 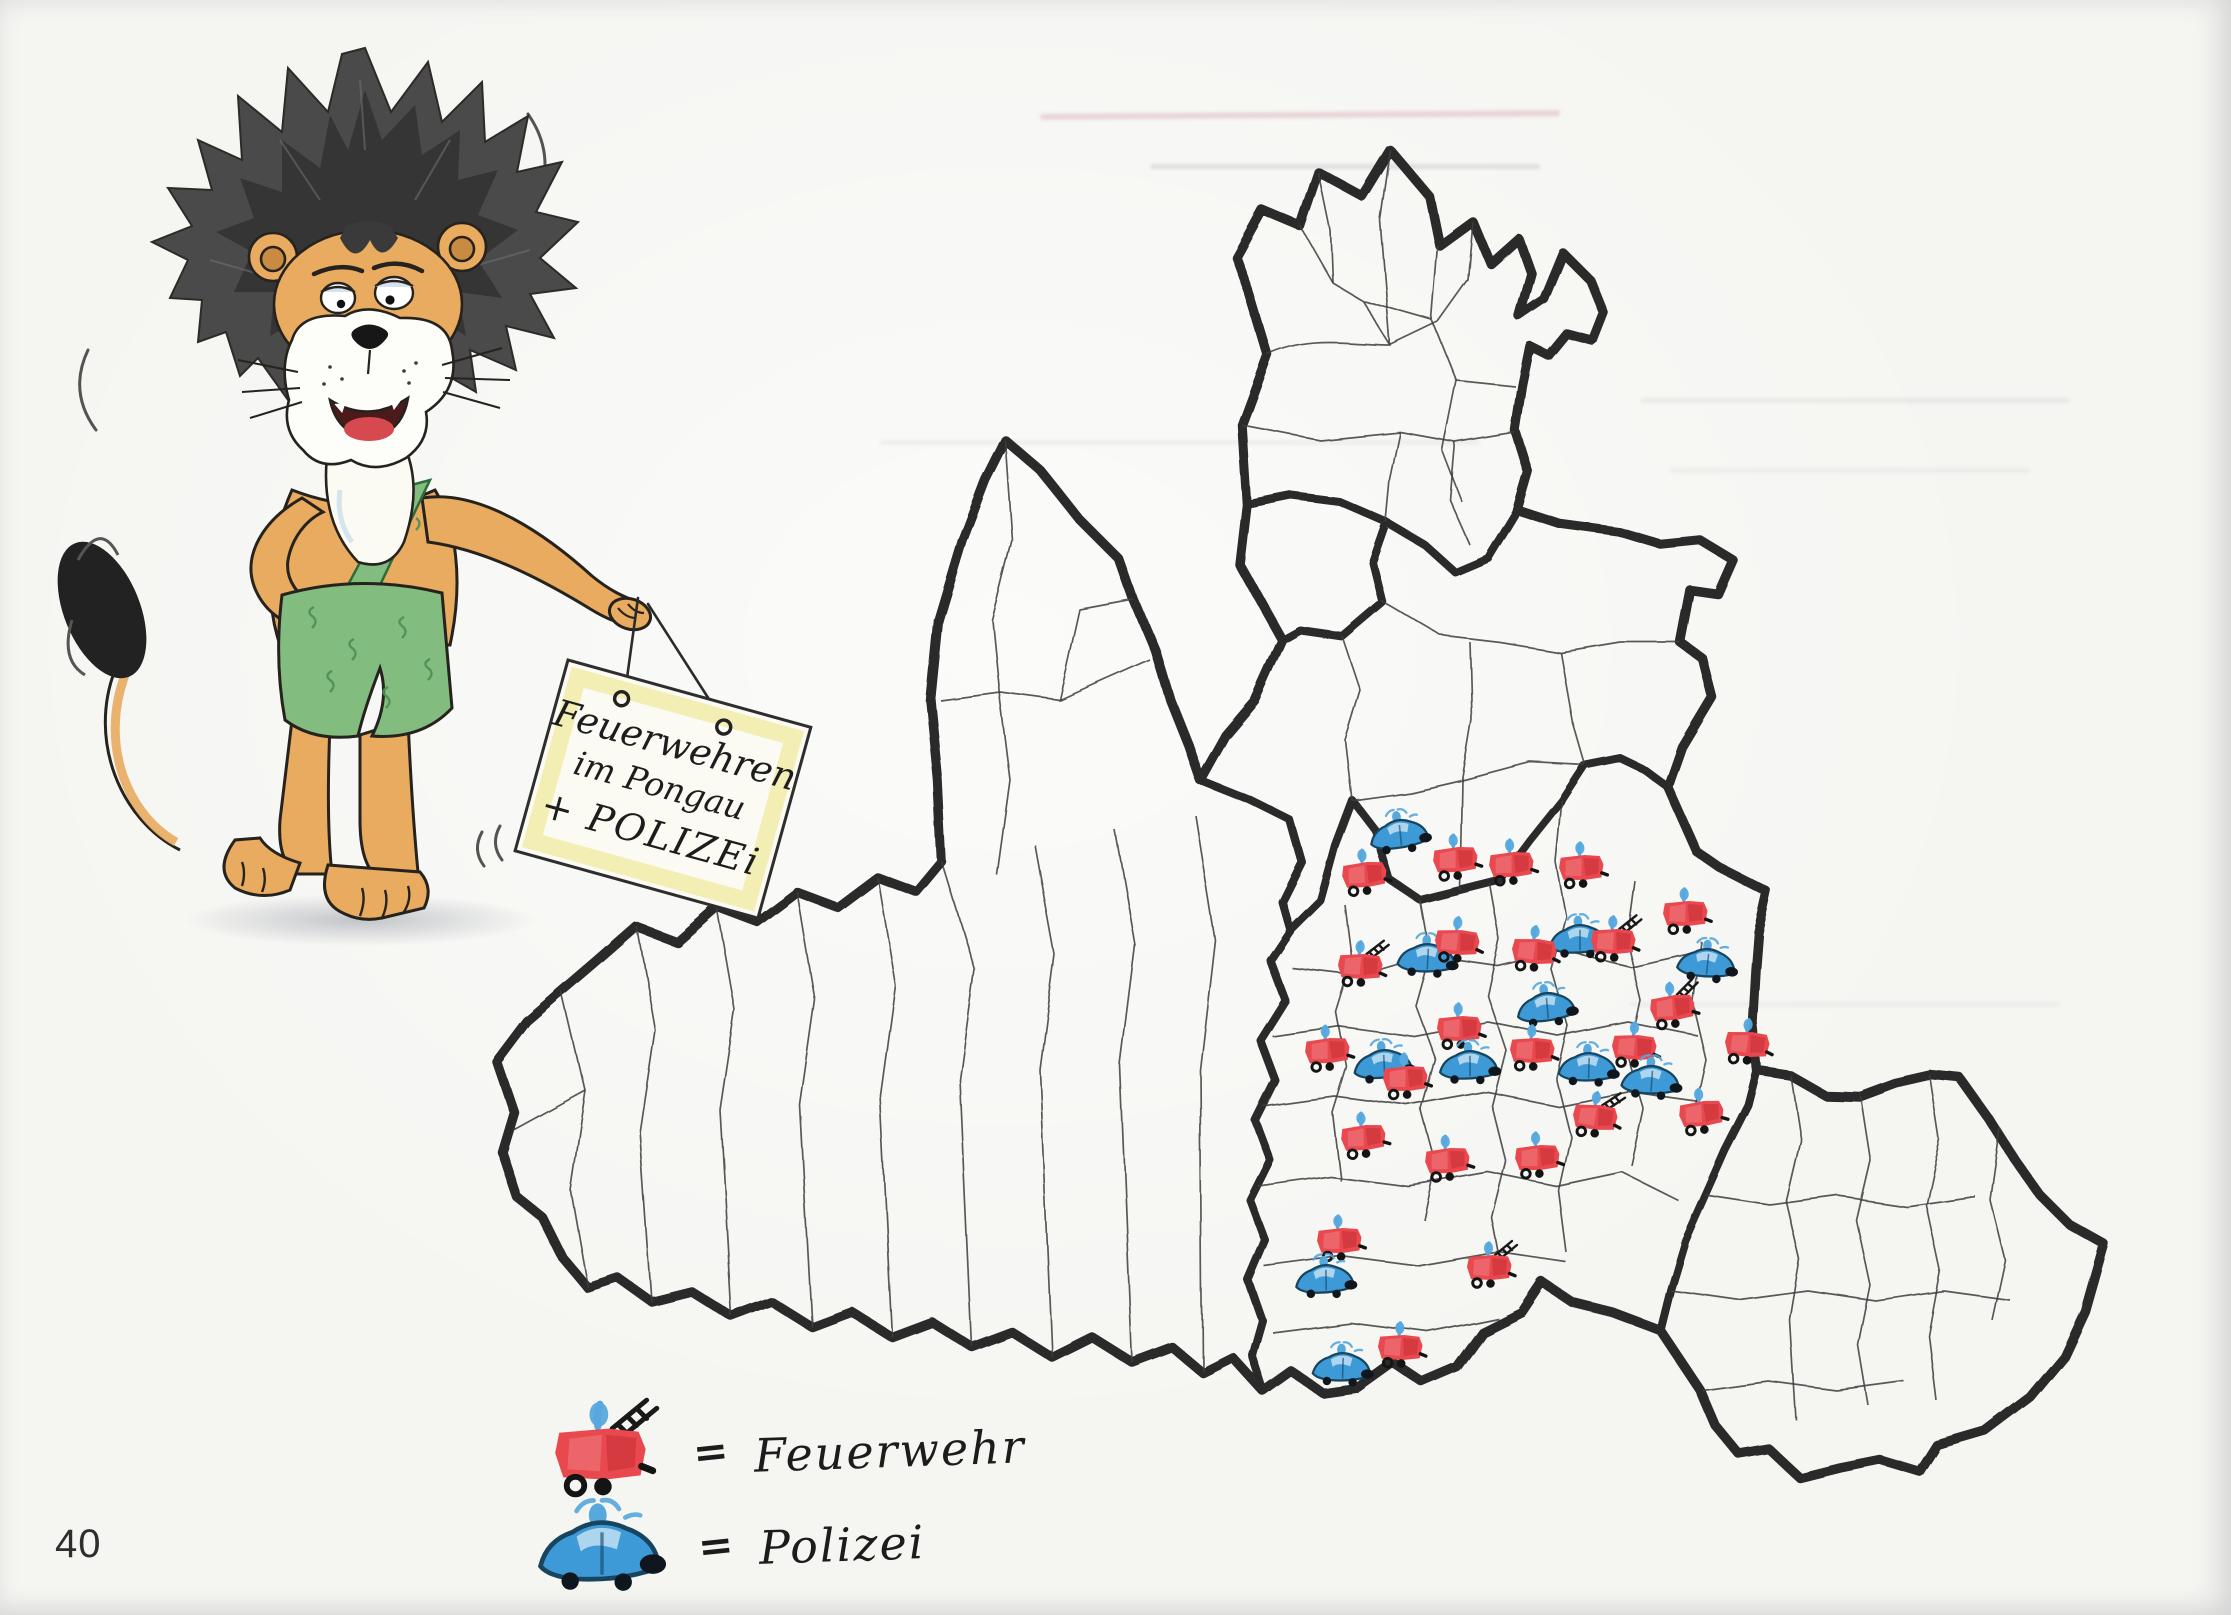 I want to click on lion-eyes, so click(x=367, y=295).